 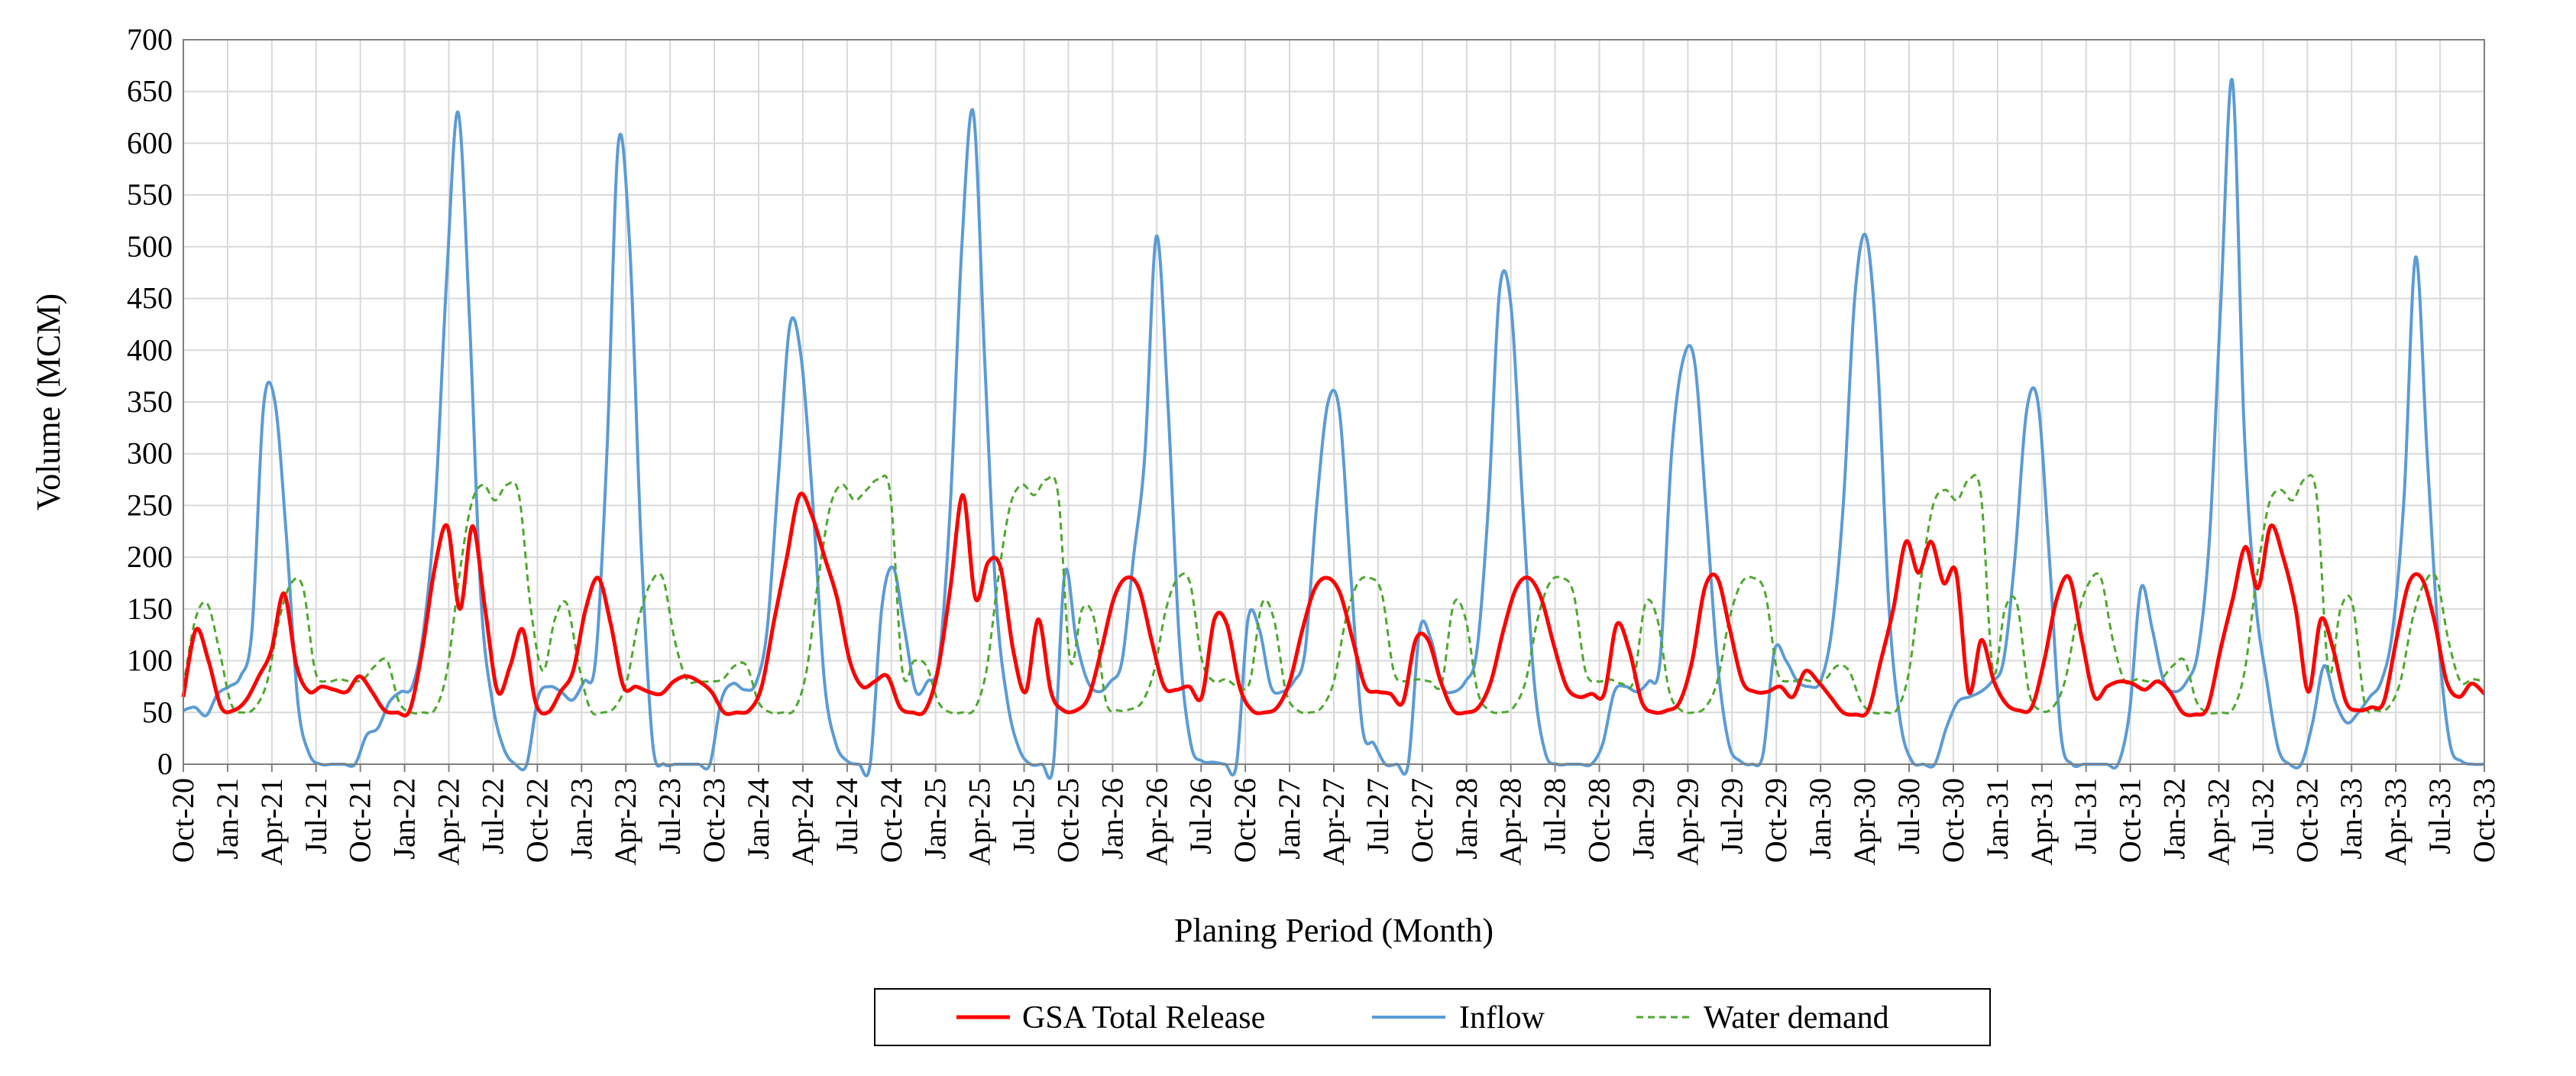 I want to click on x-tick-label-Apr-33: Apr-33, so click(x=2395, y=822).